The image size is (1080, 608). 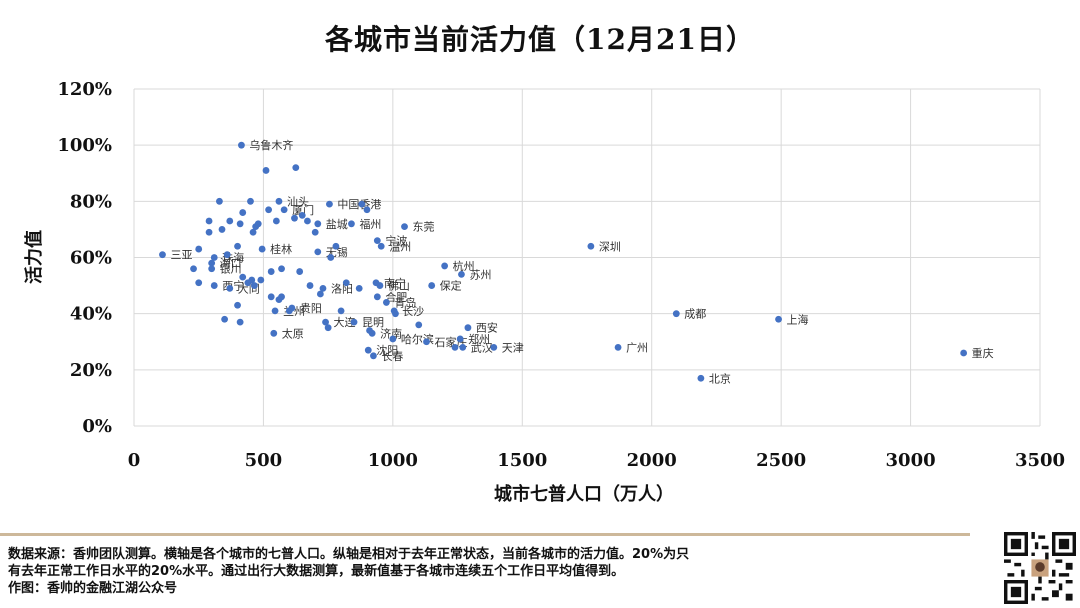 I want to click on data-point-label: 银川, so click(x=231, y=269).